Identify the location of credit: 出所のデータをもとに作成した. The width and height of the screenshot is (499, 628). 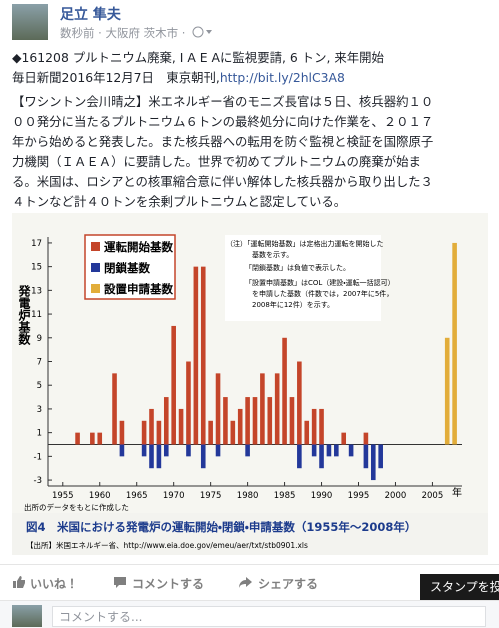
(76, 507).